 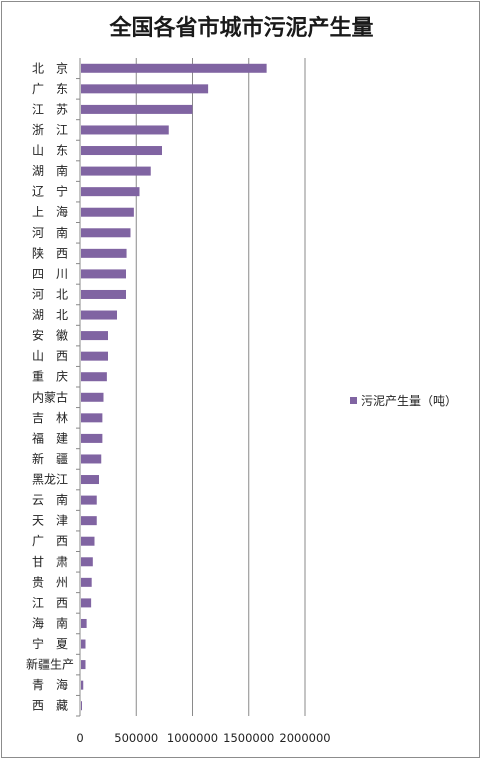 I want to click on category-label: 上 海, so click(x=50, y=211).